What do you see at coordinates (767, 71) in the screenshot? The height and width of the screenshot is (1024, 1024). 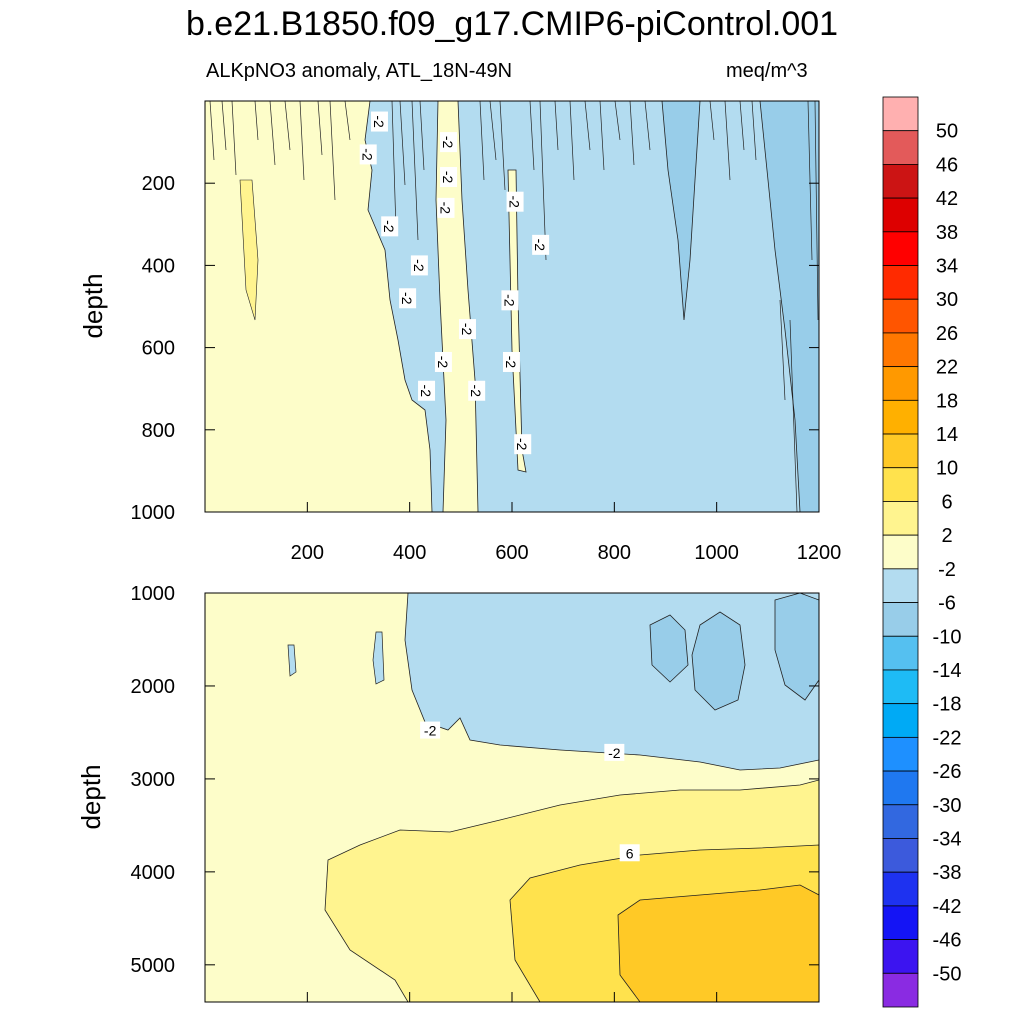 I see `units-label: meq/m^3` at bounding box center [767, 71].